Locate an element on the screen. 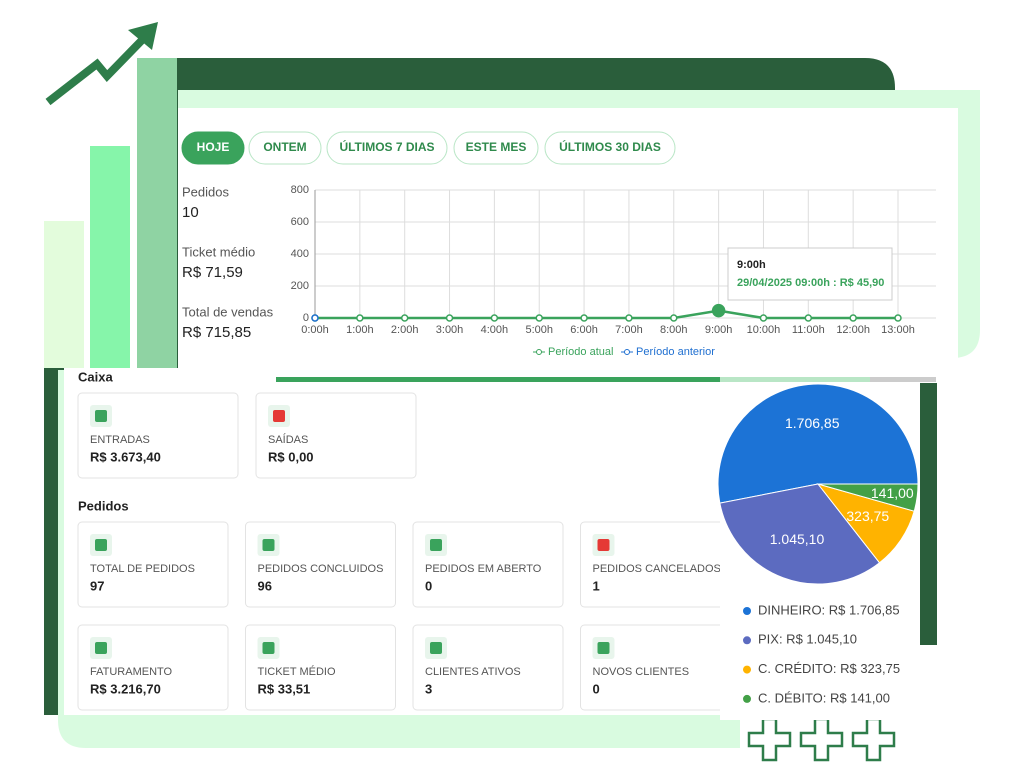  card-label: FATURAMENTO is located at coordinates (131, 672).